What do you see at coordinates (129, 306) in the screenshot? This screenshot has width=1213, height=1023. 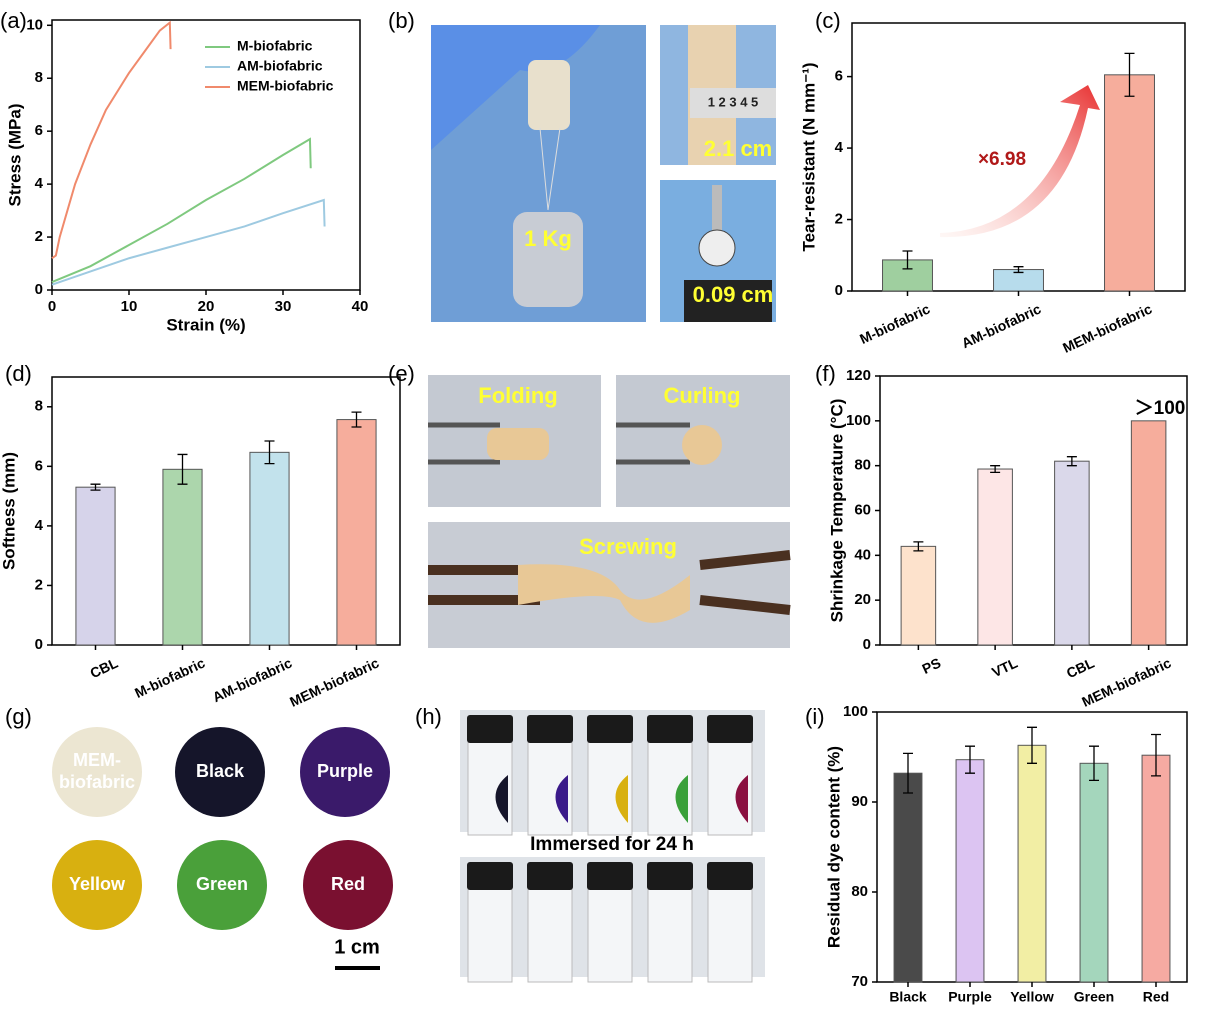 I see `x-tick-label: 10` at bounding box center [129, 306].